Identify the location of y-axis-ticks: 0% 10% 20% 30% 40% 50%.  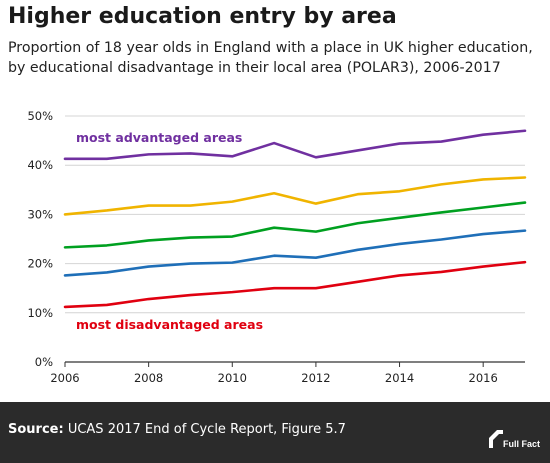
(40, 239).